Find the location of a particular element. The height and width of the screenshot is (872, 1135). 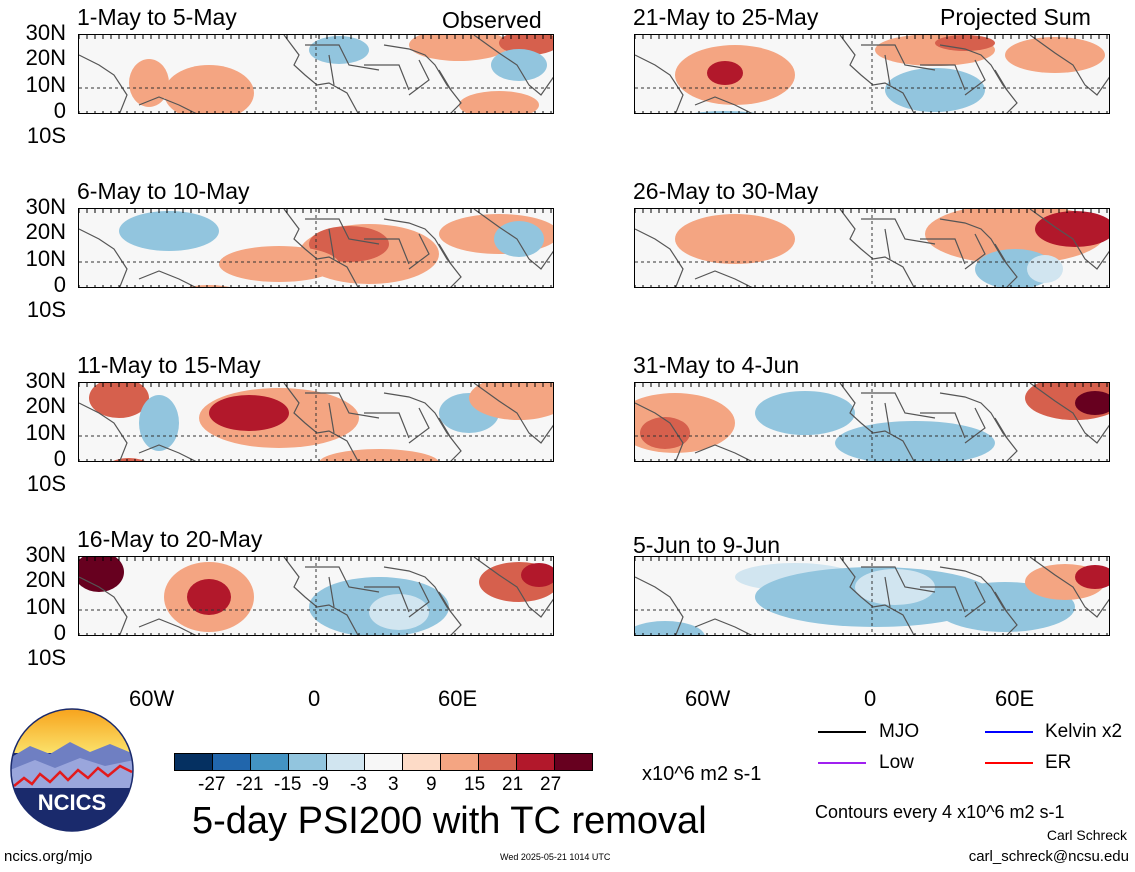

panel-title: 16-May to 20-May is located at coordinates (170, 539).